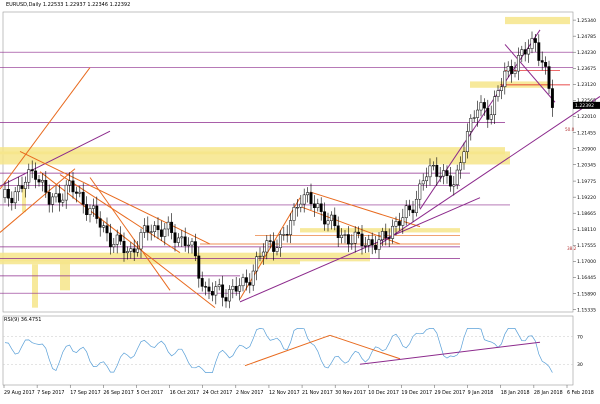  I want to click on date-label: 17 Sep 2017, so click(85, 393).